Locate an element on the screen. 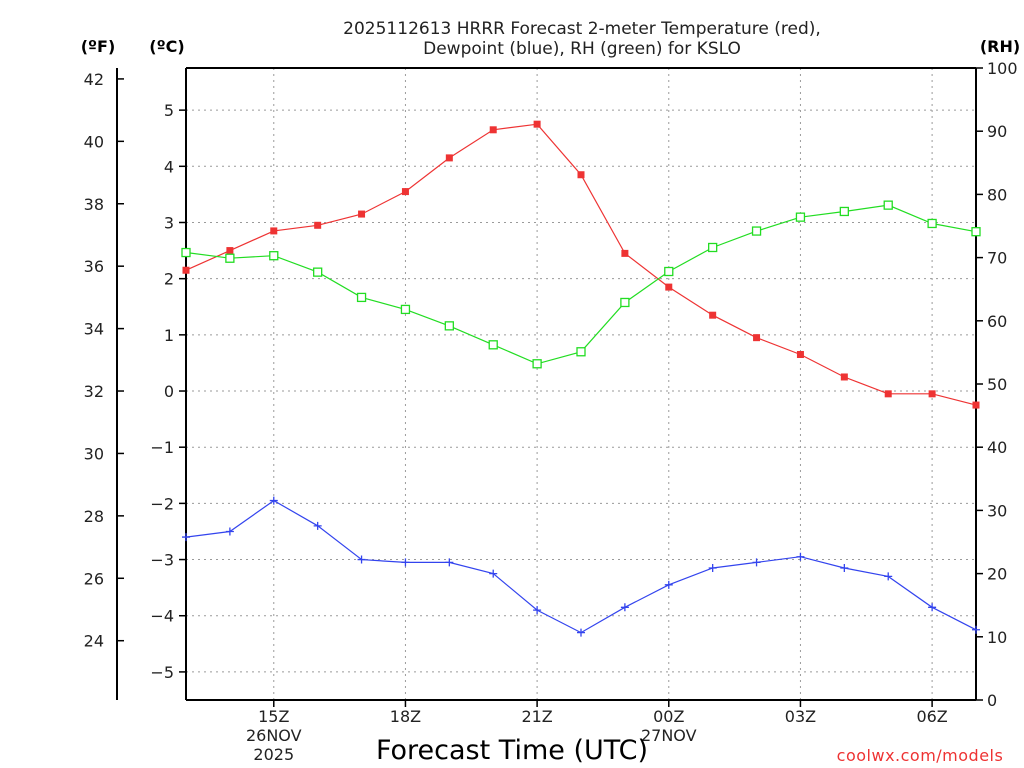 The height and width of the screenshot is (768, 1024). x-axis-title: Forecast Time (UTC) is located at coordinates (512, 750).